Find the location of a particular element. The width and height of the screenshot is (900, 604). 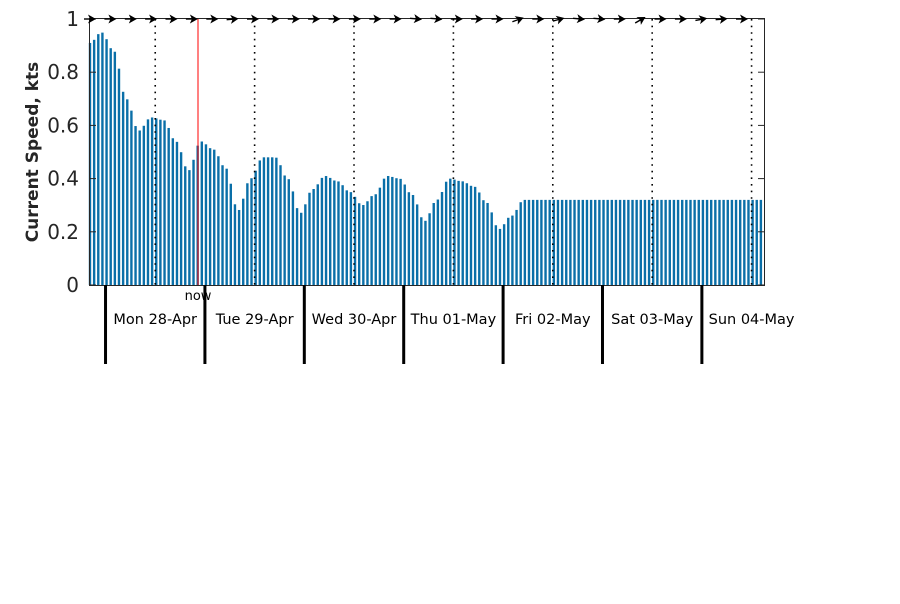

day-label: Fri 02-May is located at coordinates (553, 320).